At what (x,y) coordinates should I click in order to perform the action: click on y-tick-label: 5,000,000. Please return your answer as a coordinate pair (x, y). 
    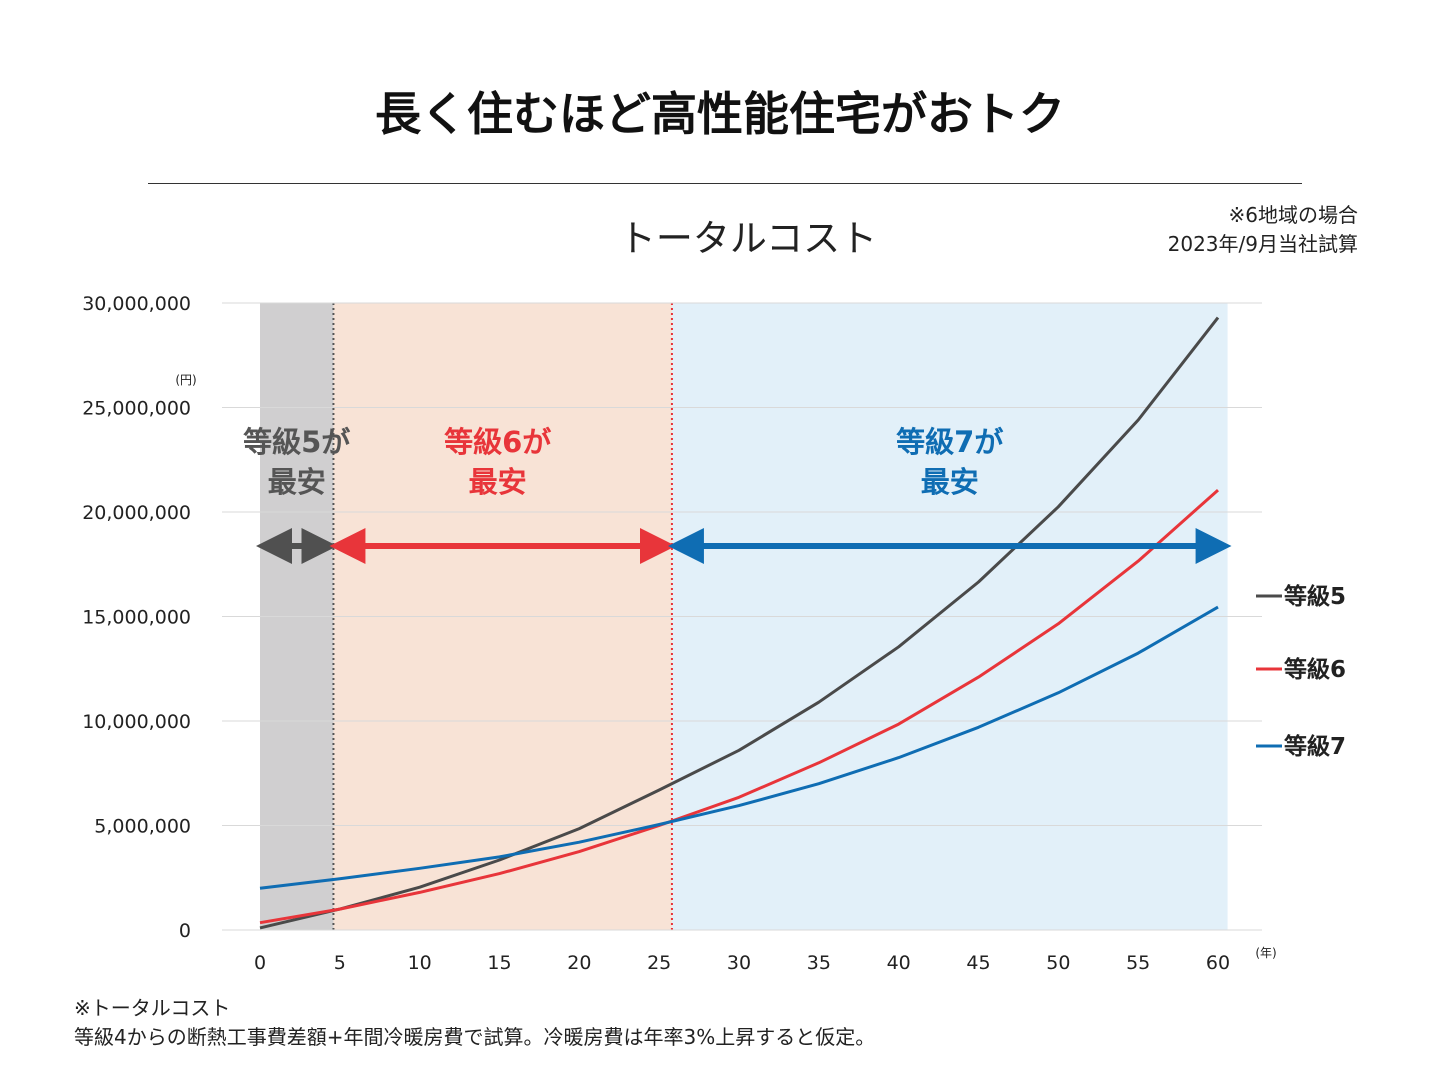
    Looking at the image, I should click on (142, 827).